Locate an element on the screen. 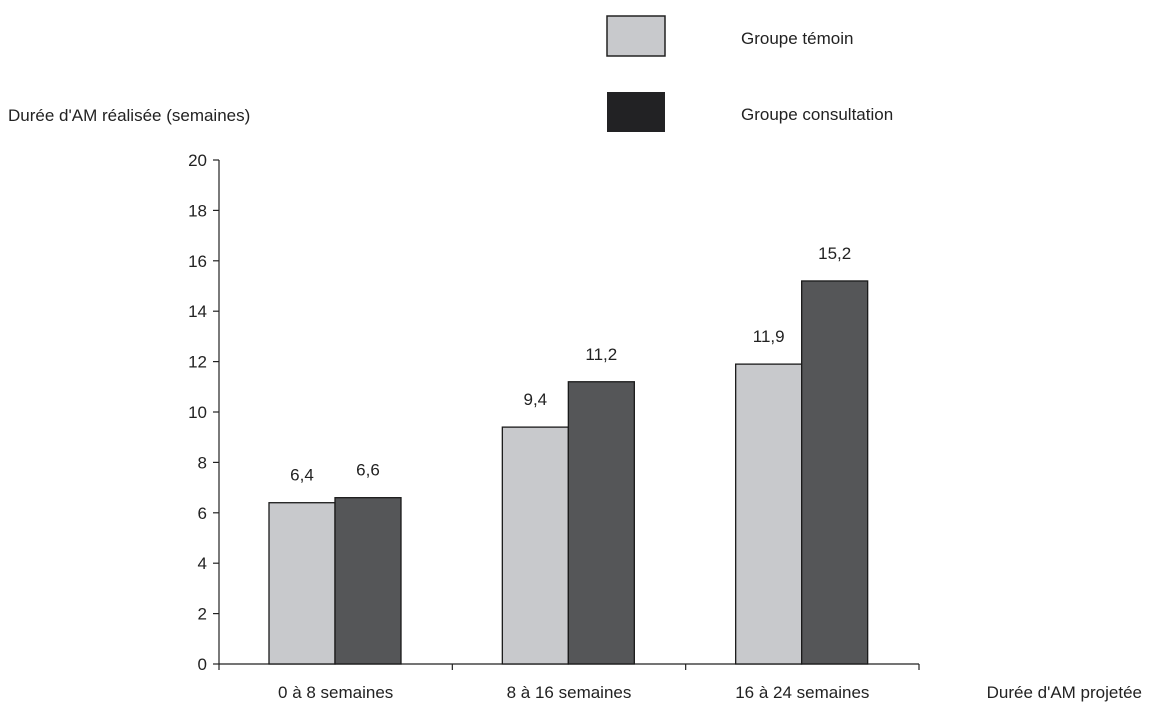 The width and height of the screenshot is (1151, 704). bar-value-label: 11,2 is located at coordinates (601, 354).